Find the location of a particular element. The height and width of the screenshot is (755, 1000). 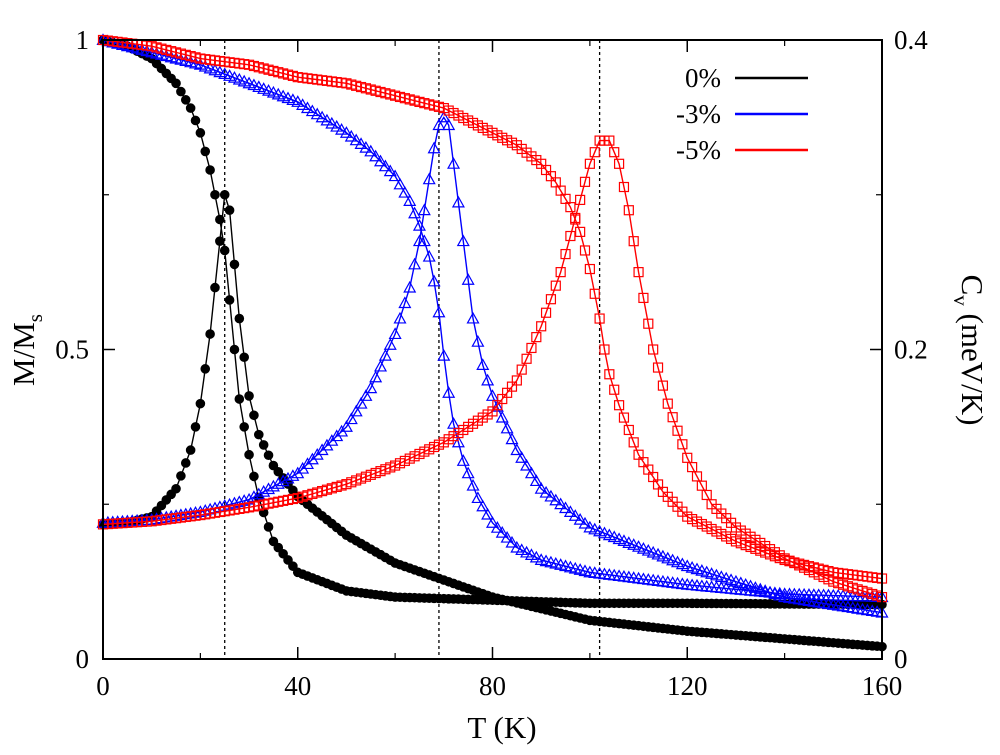

x-tick-label: 120 is located at coordinates (687, 686).